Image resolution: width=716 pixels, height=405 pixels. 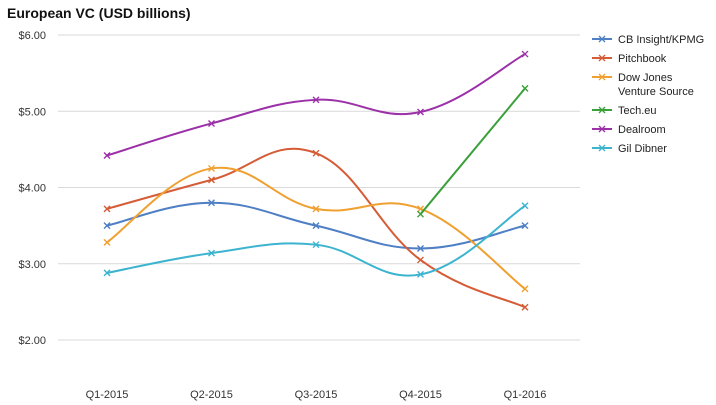 What do you see at coordinates (642, 59) in the screenshot?
I see `legend-label: Pitchbook` at bounding box center [642, 59].